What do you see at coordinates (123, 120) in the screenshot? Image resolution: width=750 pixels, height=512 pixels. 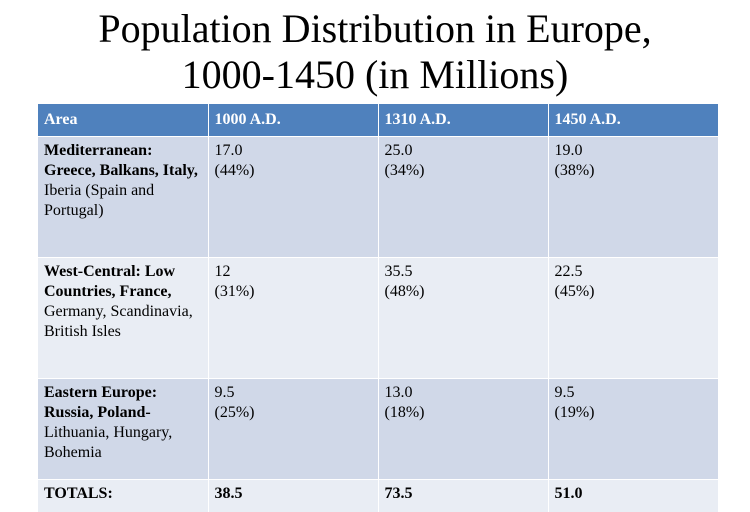 I see `header-area: Area` at bounding box center [123, 120].